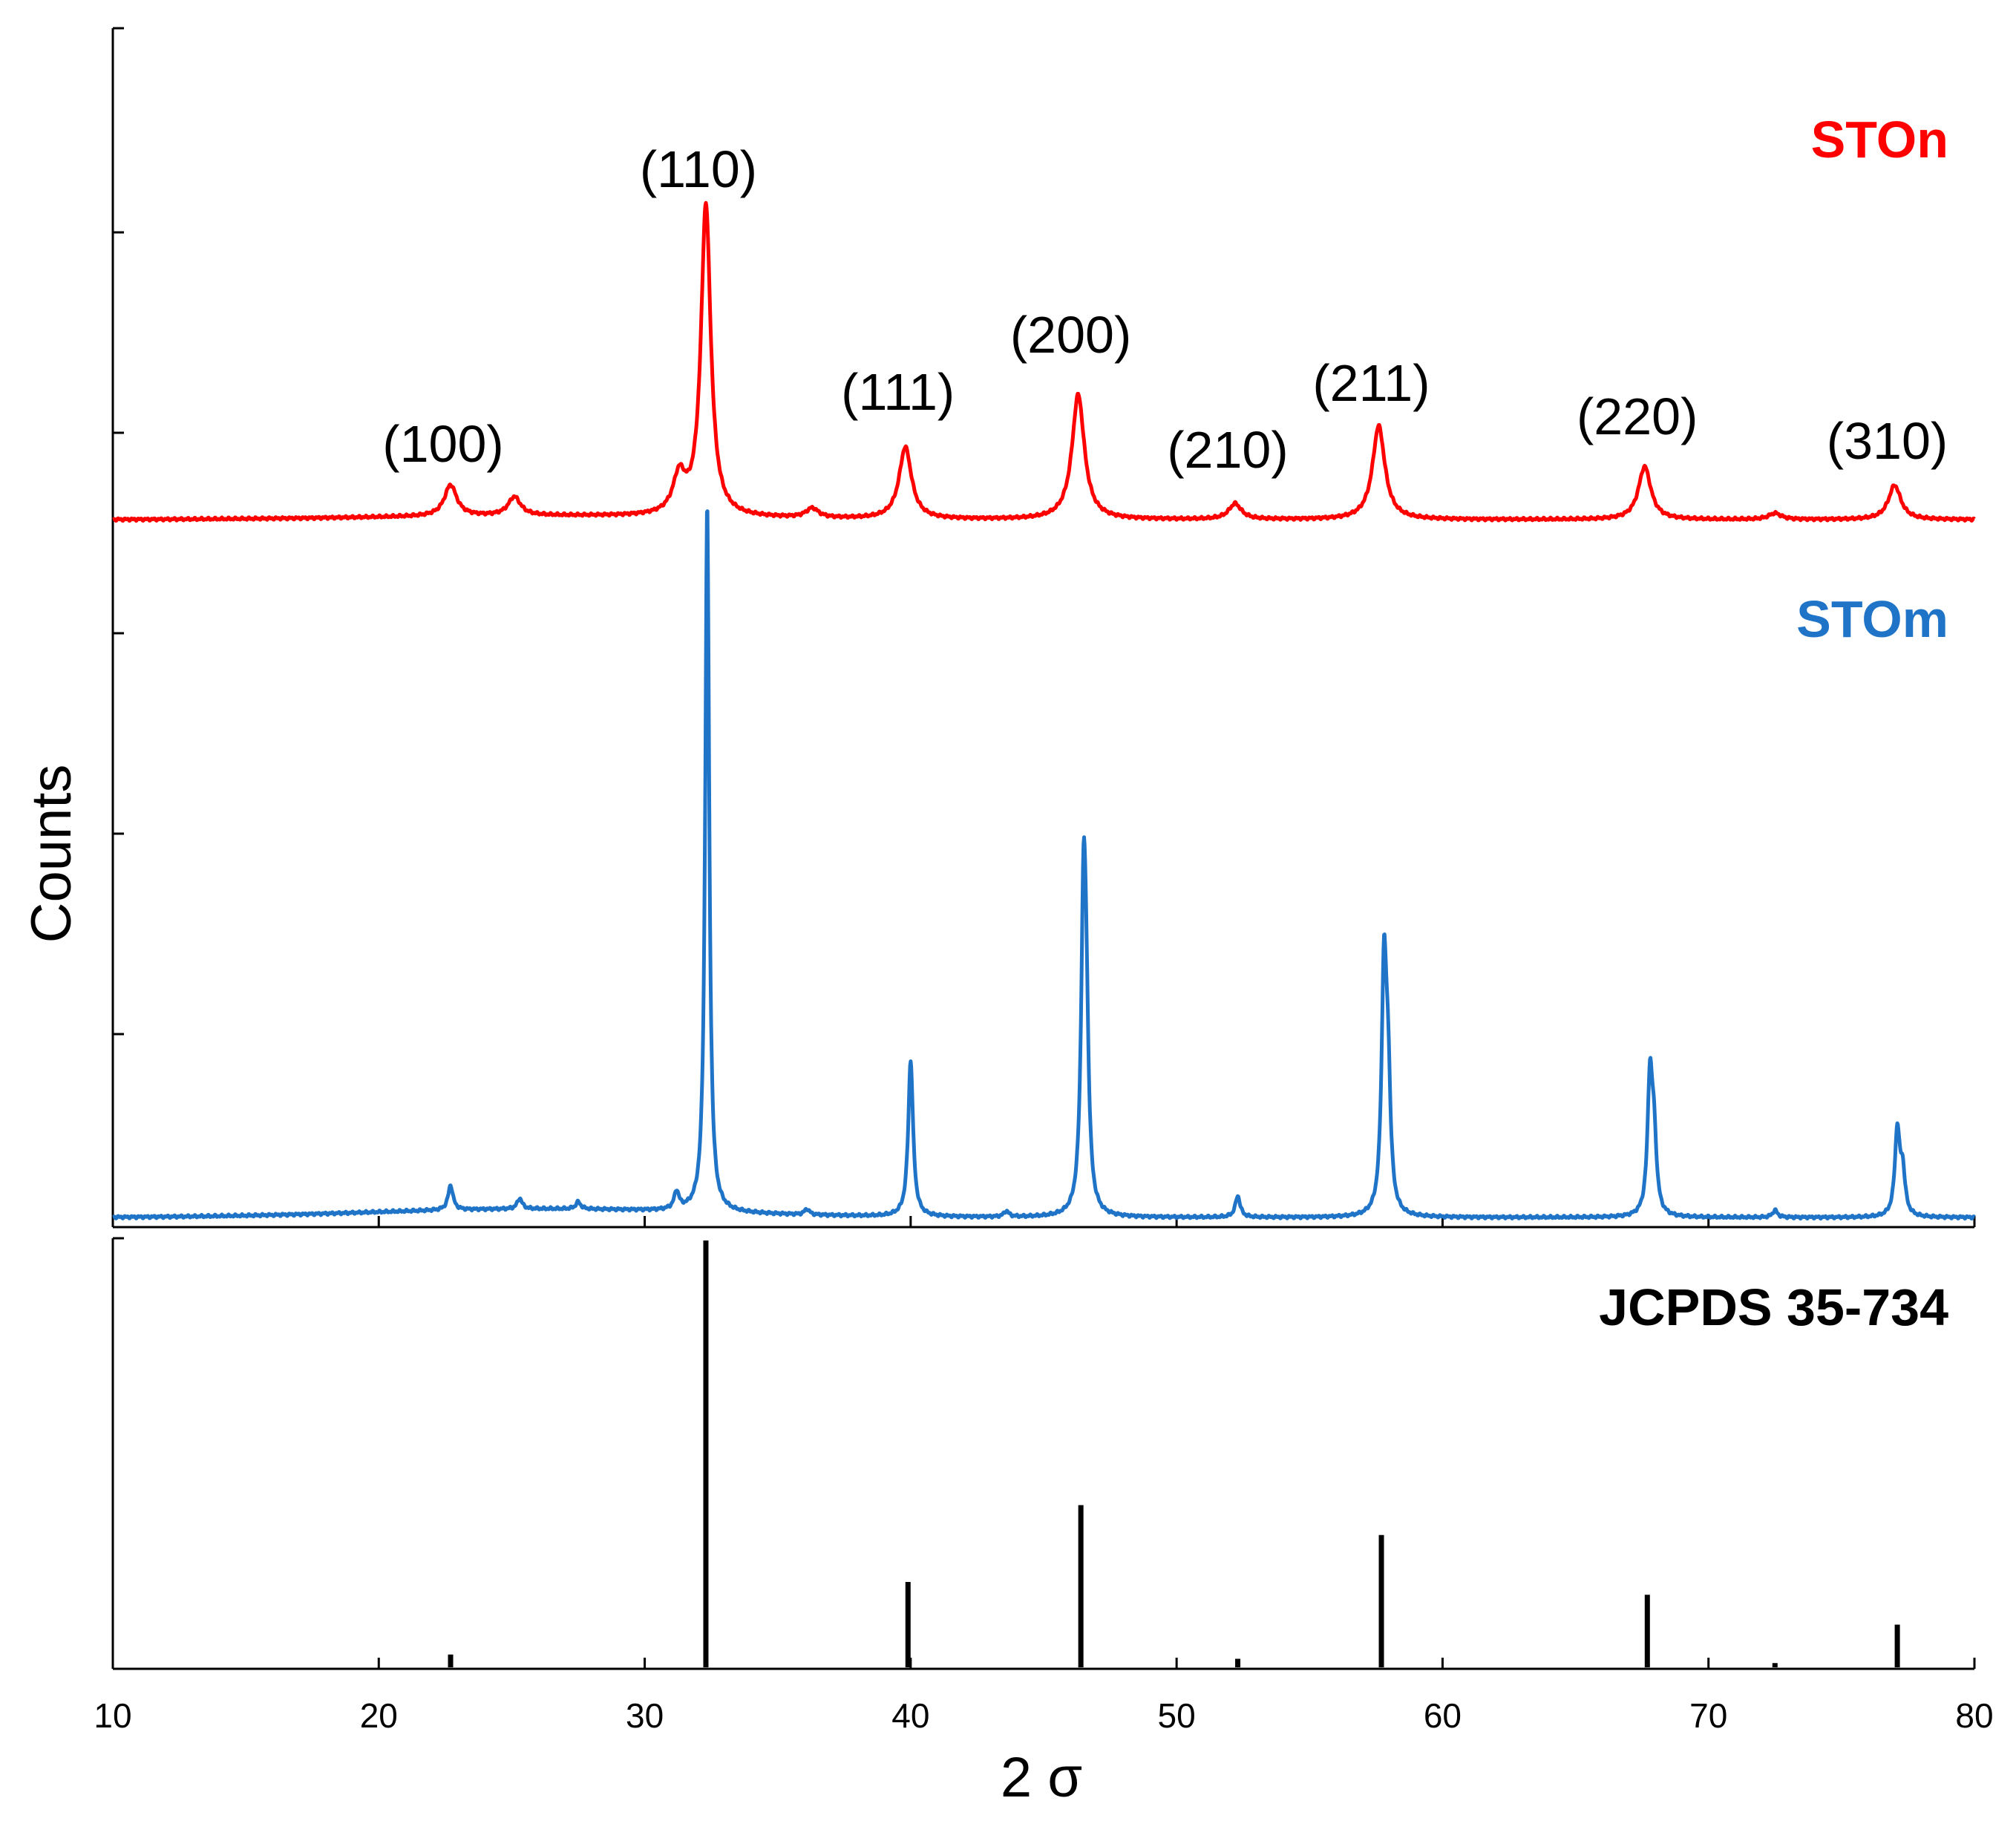 This screenshot has width=2016, height=1821. What do you see at coordinates (898, 392) in the screenshot?
I see `peak-annotation: (111)` at bounding box center [898, 392].